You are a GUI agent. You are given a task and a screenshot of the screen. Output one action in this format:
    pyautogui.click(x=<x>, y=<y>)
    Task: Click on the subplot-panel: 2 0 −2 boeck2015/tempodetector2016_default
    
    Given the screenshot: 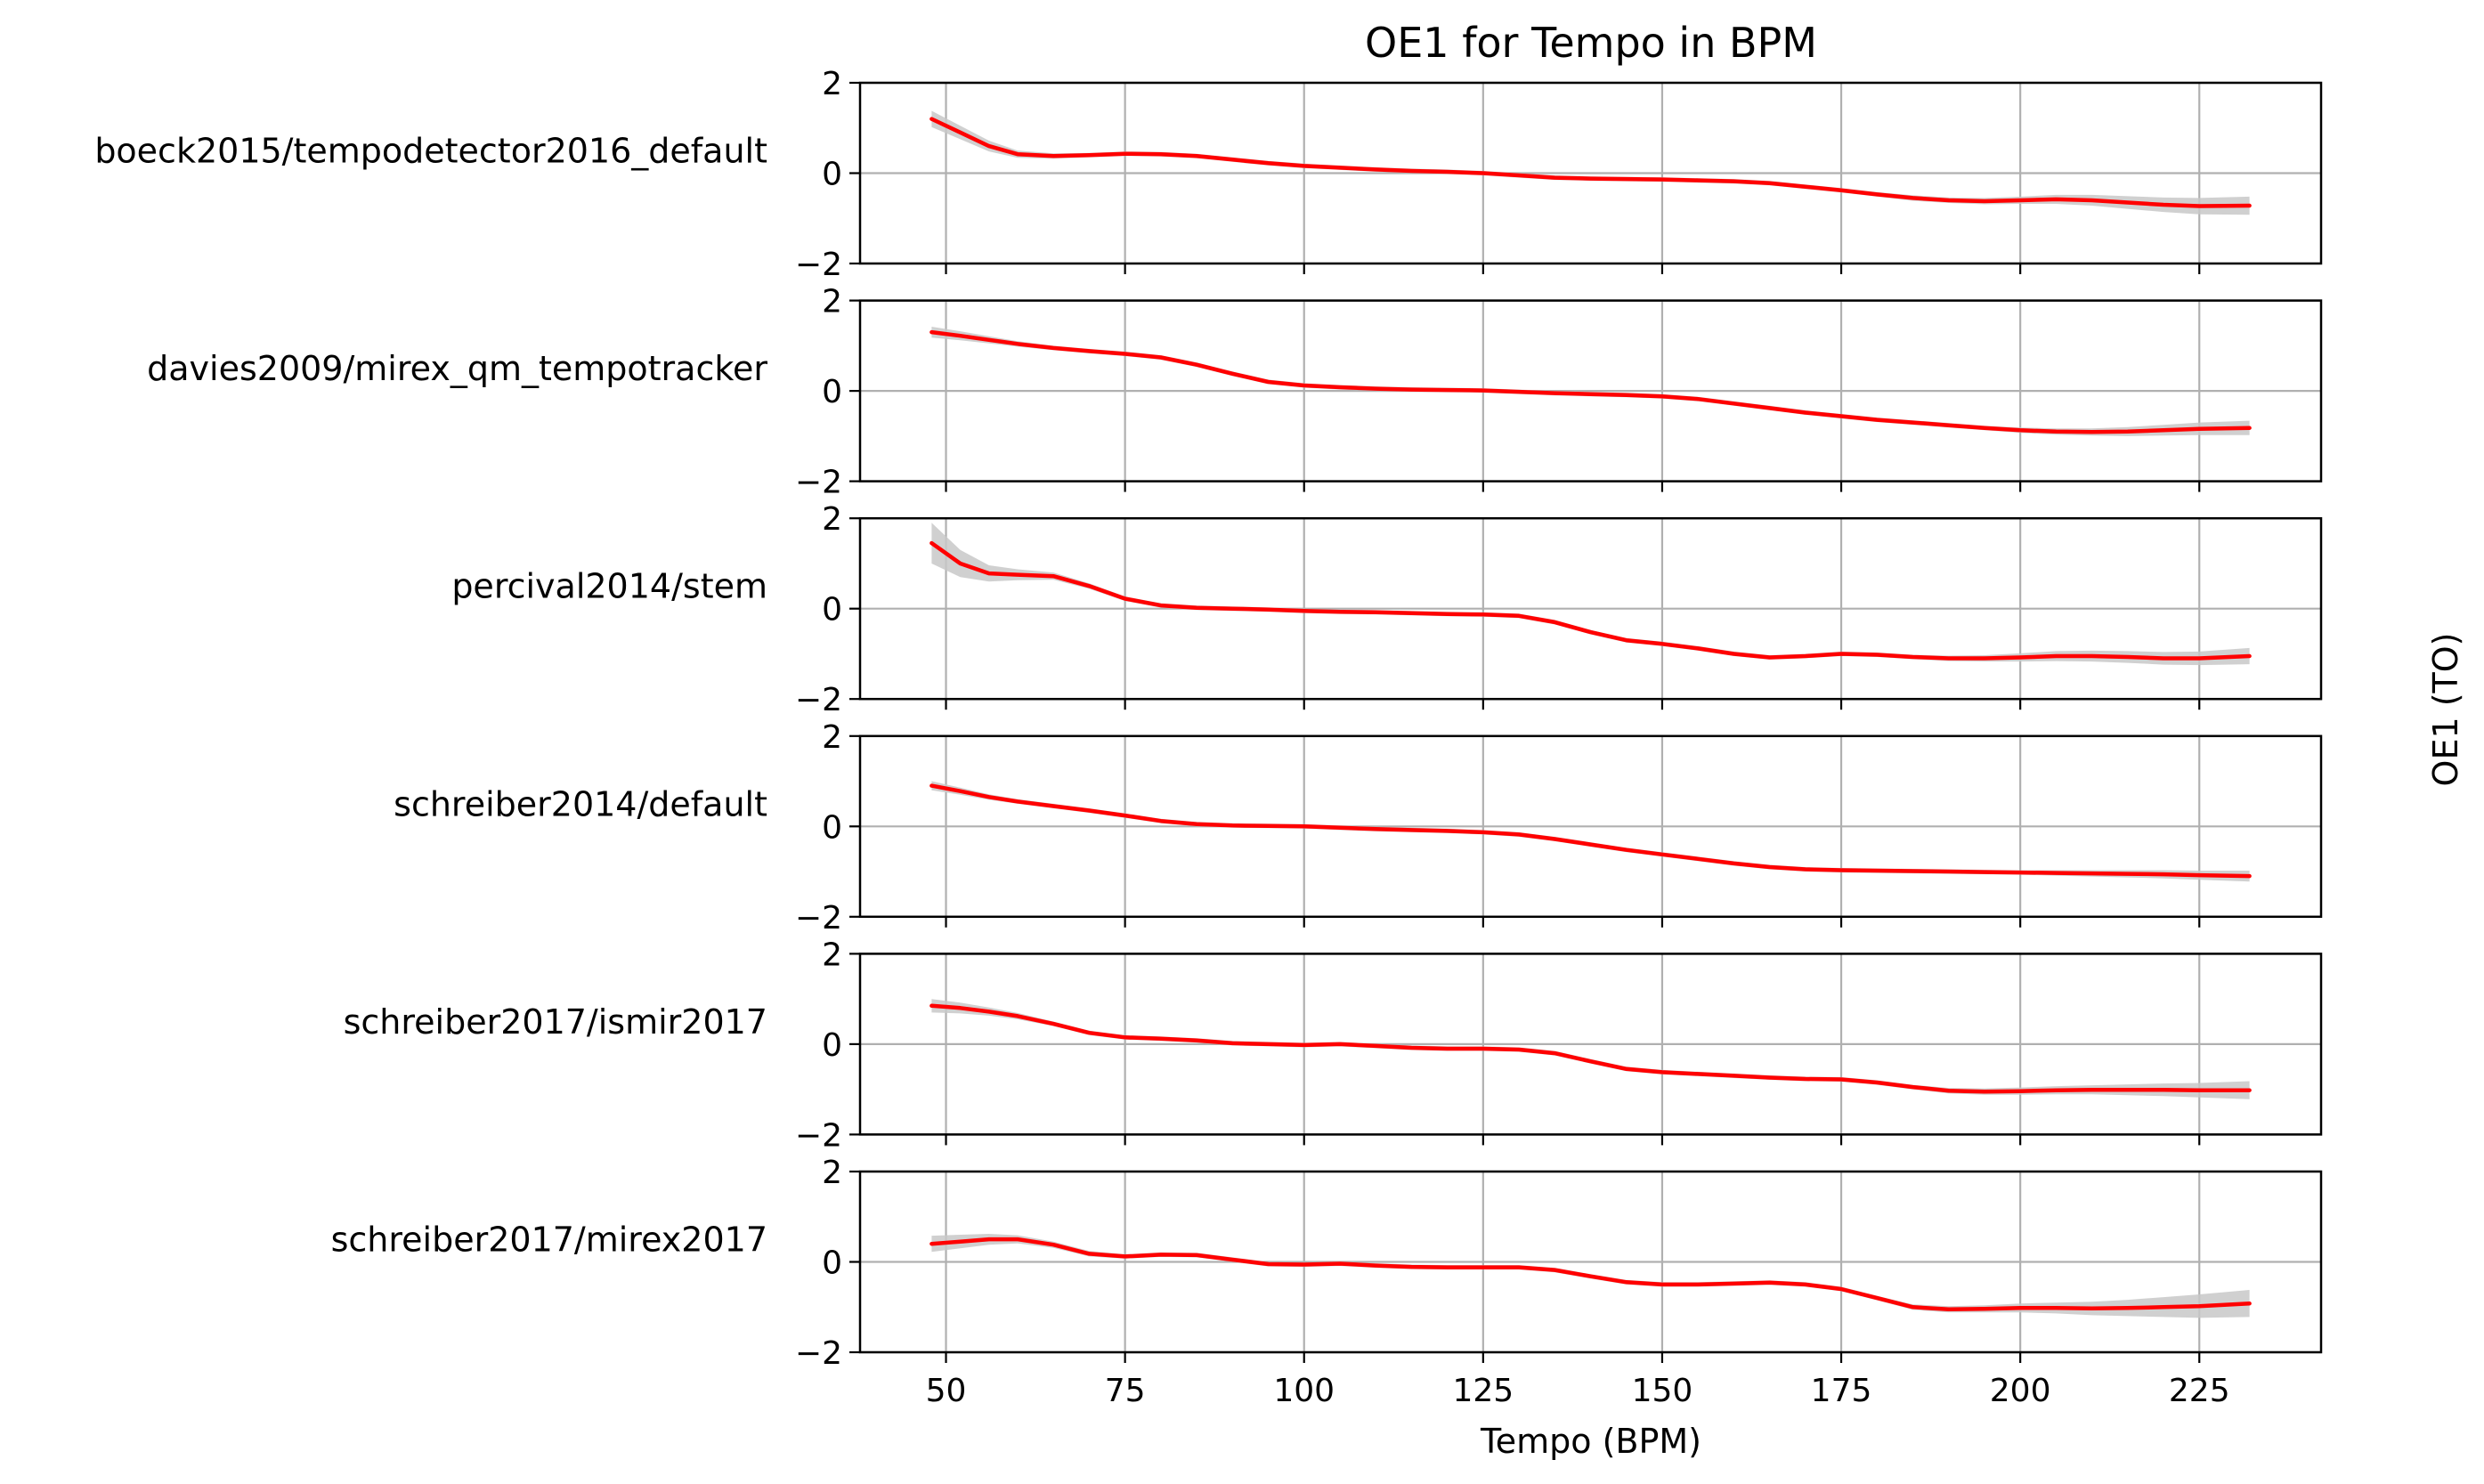 What is the action you would take?
    pyautogui.click(x=1209, y=174)
    